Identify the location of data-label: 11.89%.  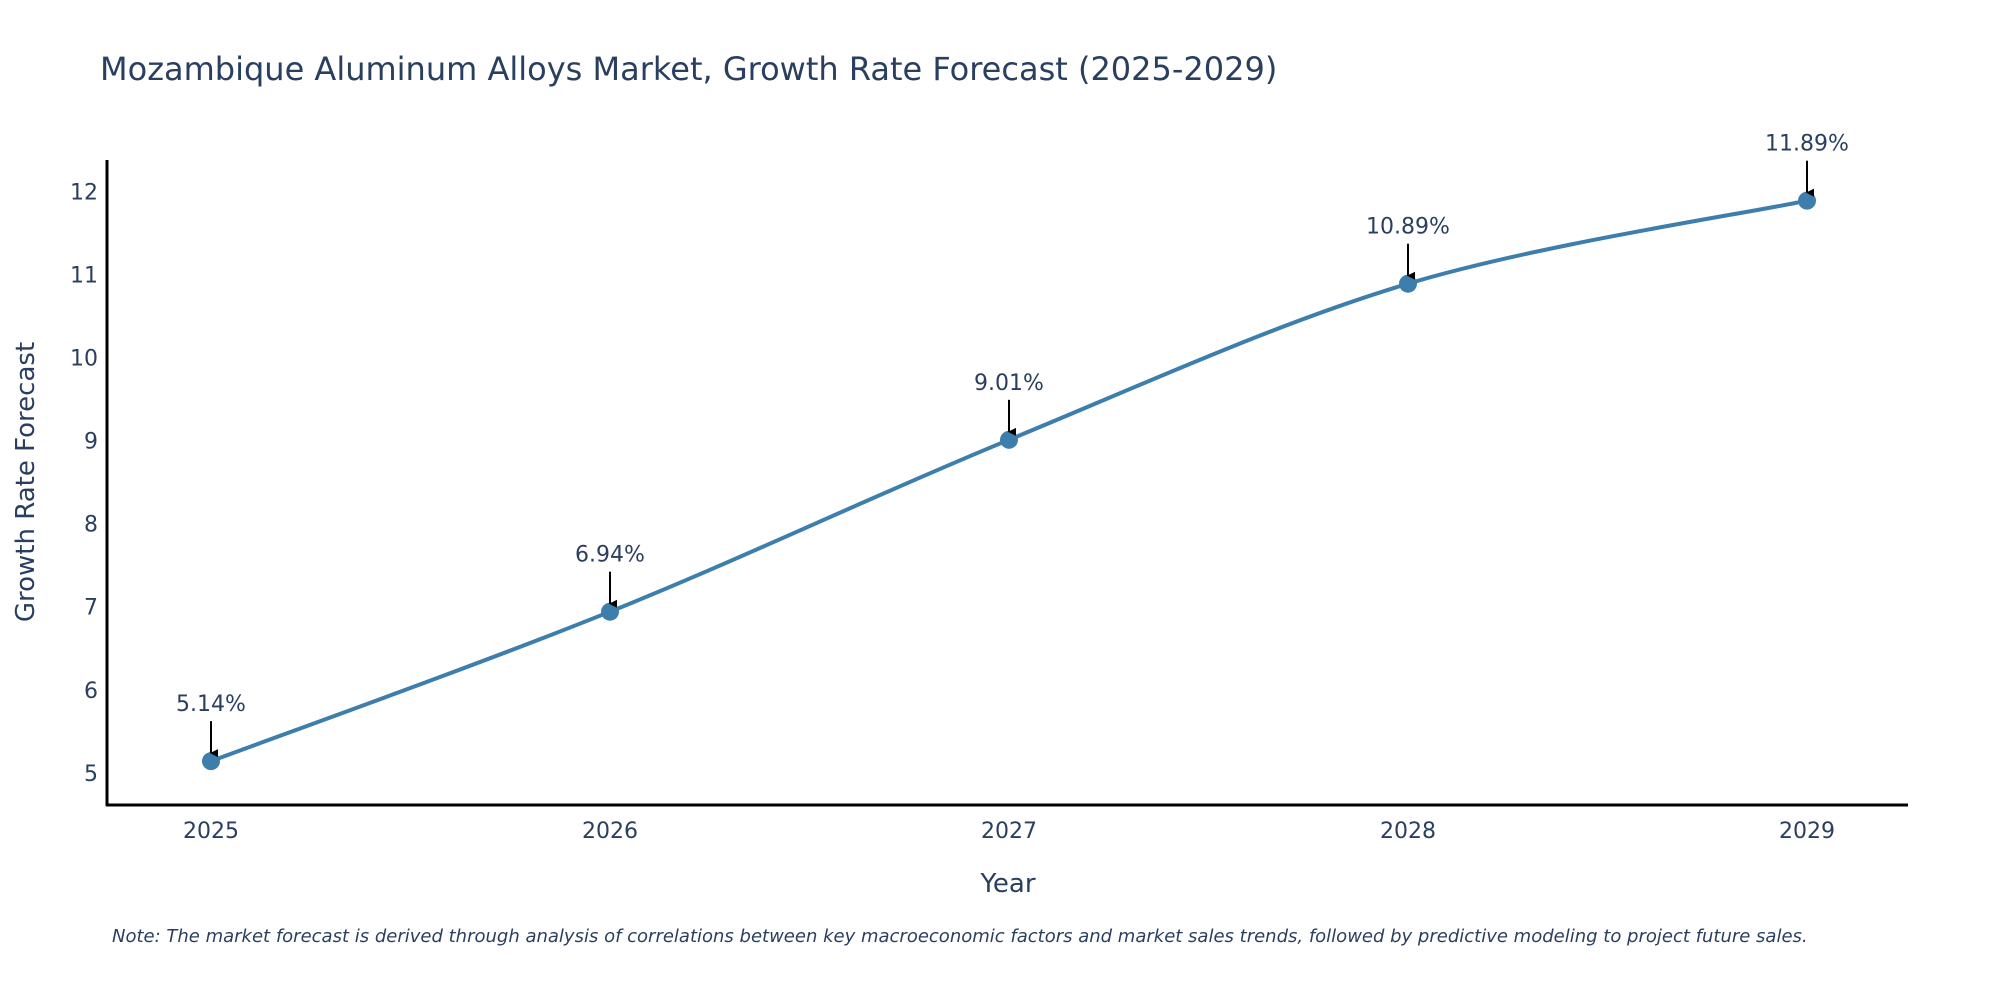
(1807, 144).